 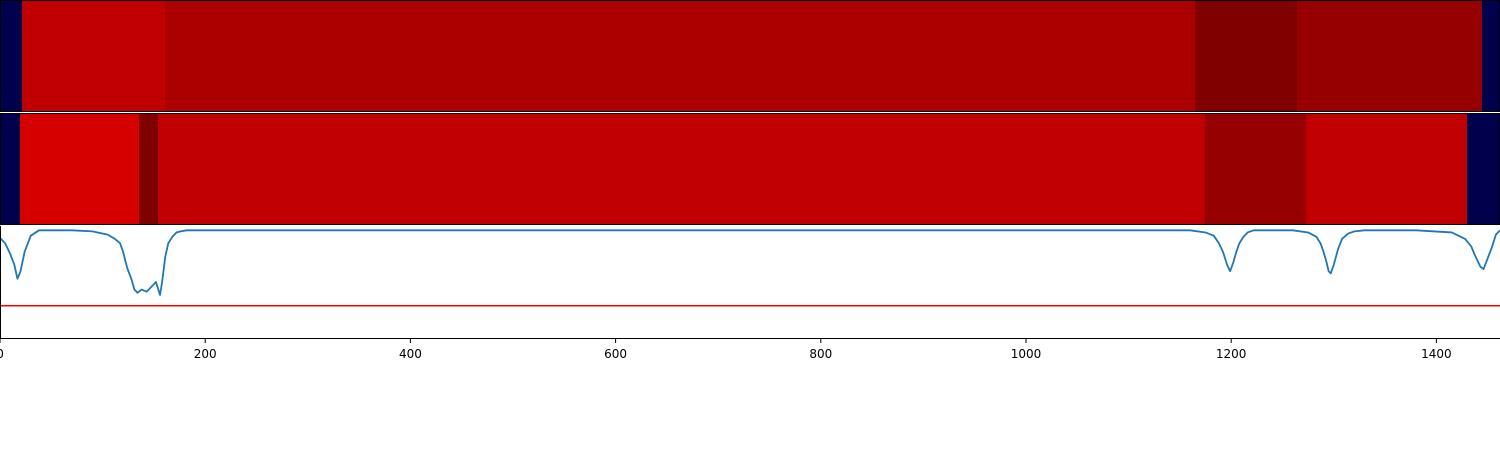 What do you see at coordinates (615, 354) in the screenshot?
I see `x-tick-label-600: 600` at bounding box center [615, 354].